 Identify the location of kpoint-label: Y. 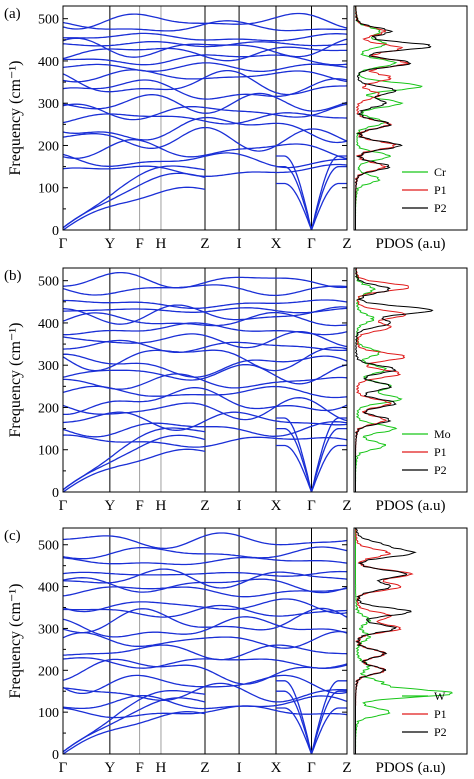
(109, 244).